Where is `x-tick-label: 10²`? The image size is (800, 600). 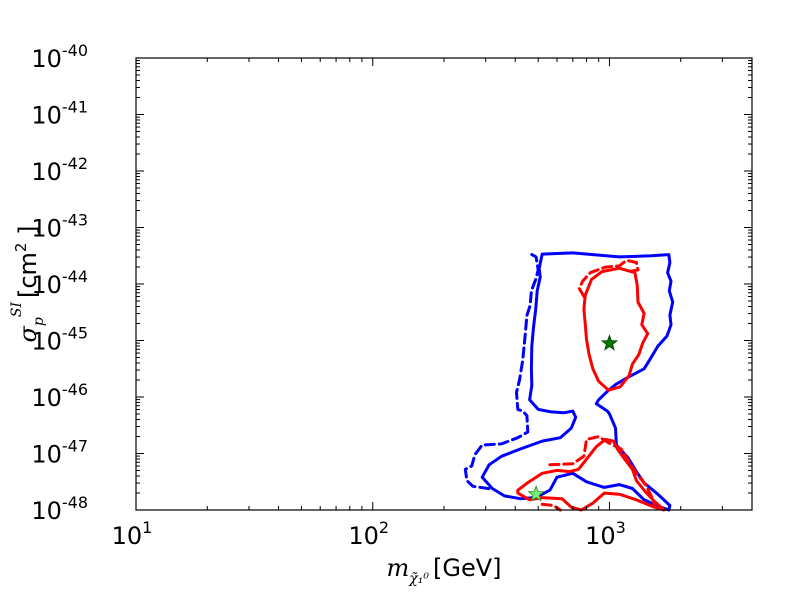 x-tick-label: 10² is located at coordinates (368, 534).